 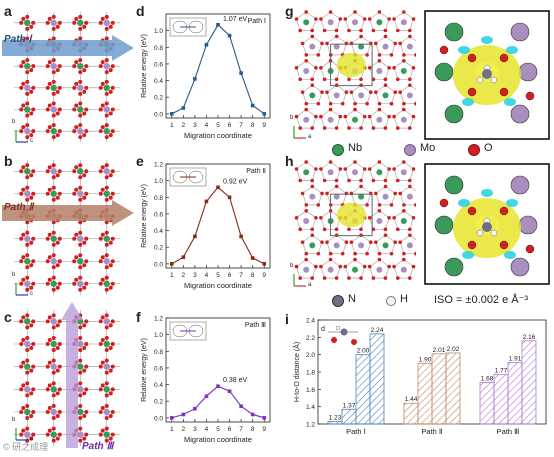 What do you see at coordinates (310, 425) in the screenshot?
I see `y-tick-label: 1.2` at bounding box center [310, 425].